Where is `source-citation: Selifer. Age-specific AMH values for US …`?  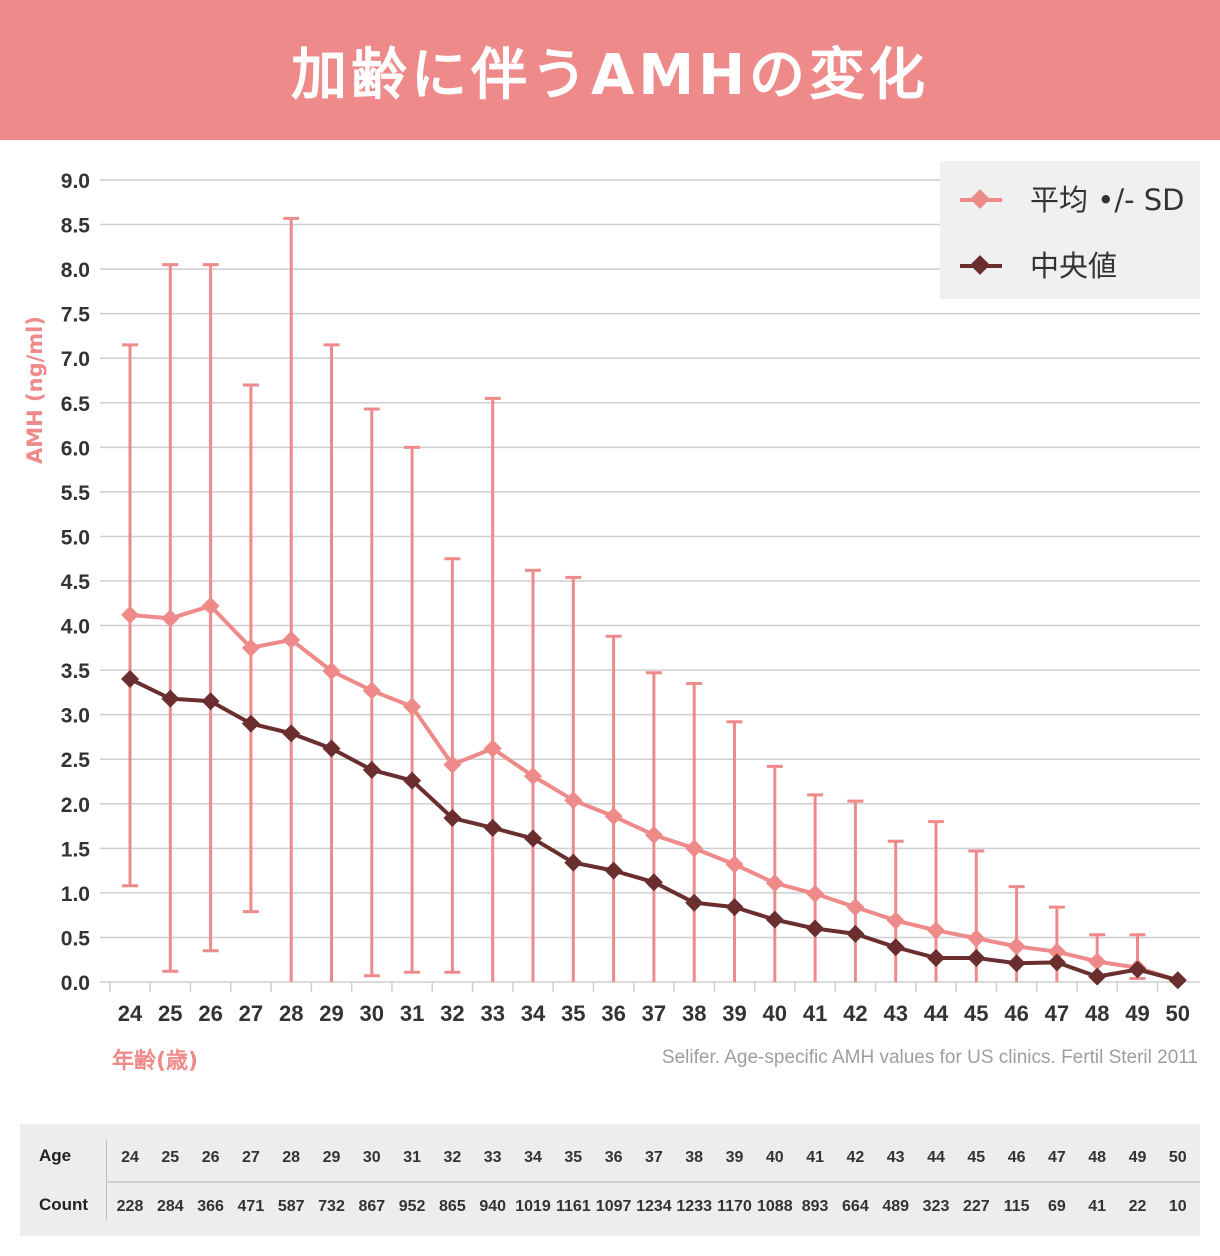
source-citation: Selifer. Age-specific AMH values for US … is located at coordinates (929, 1057).